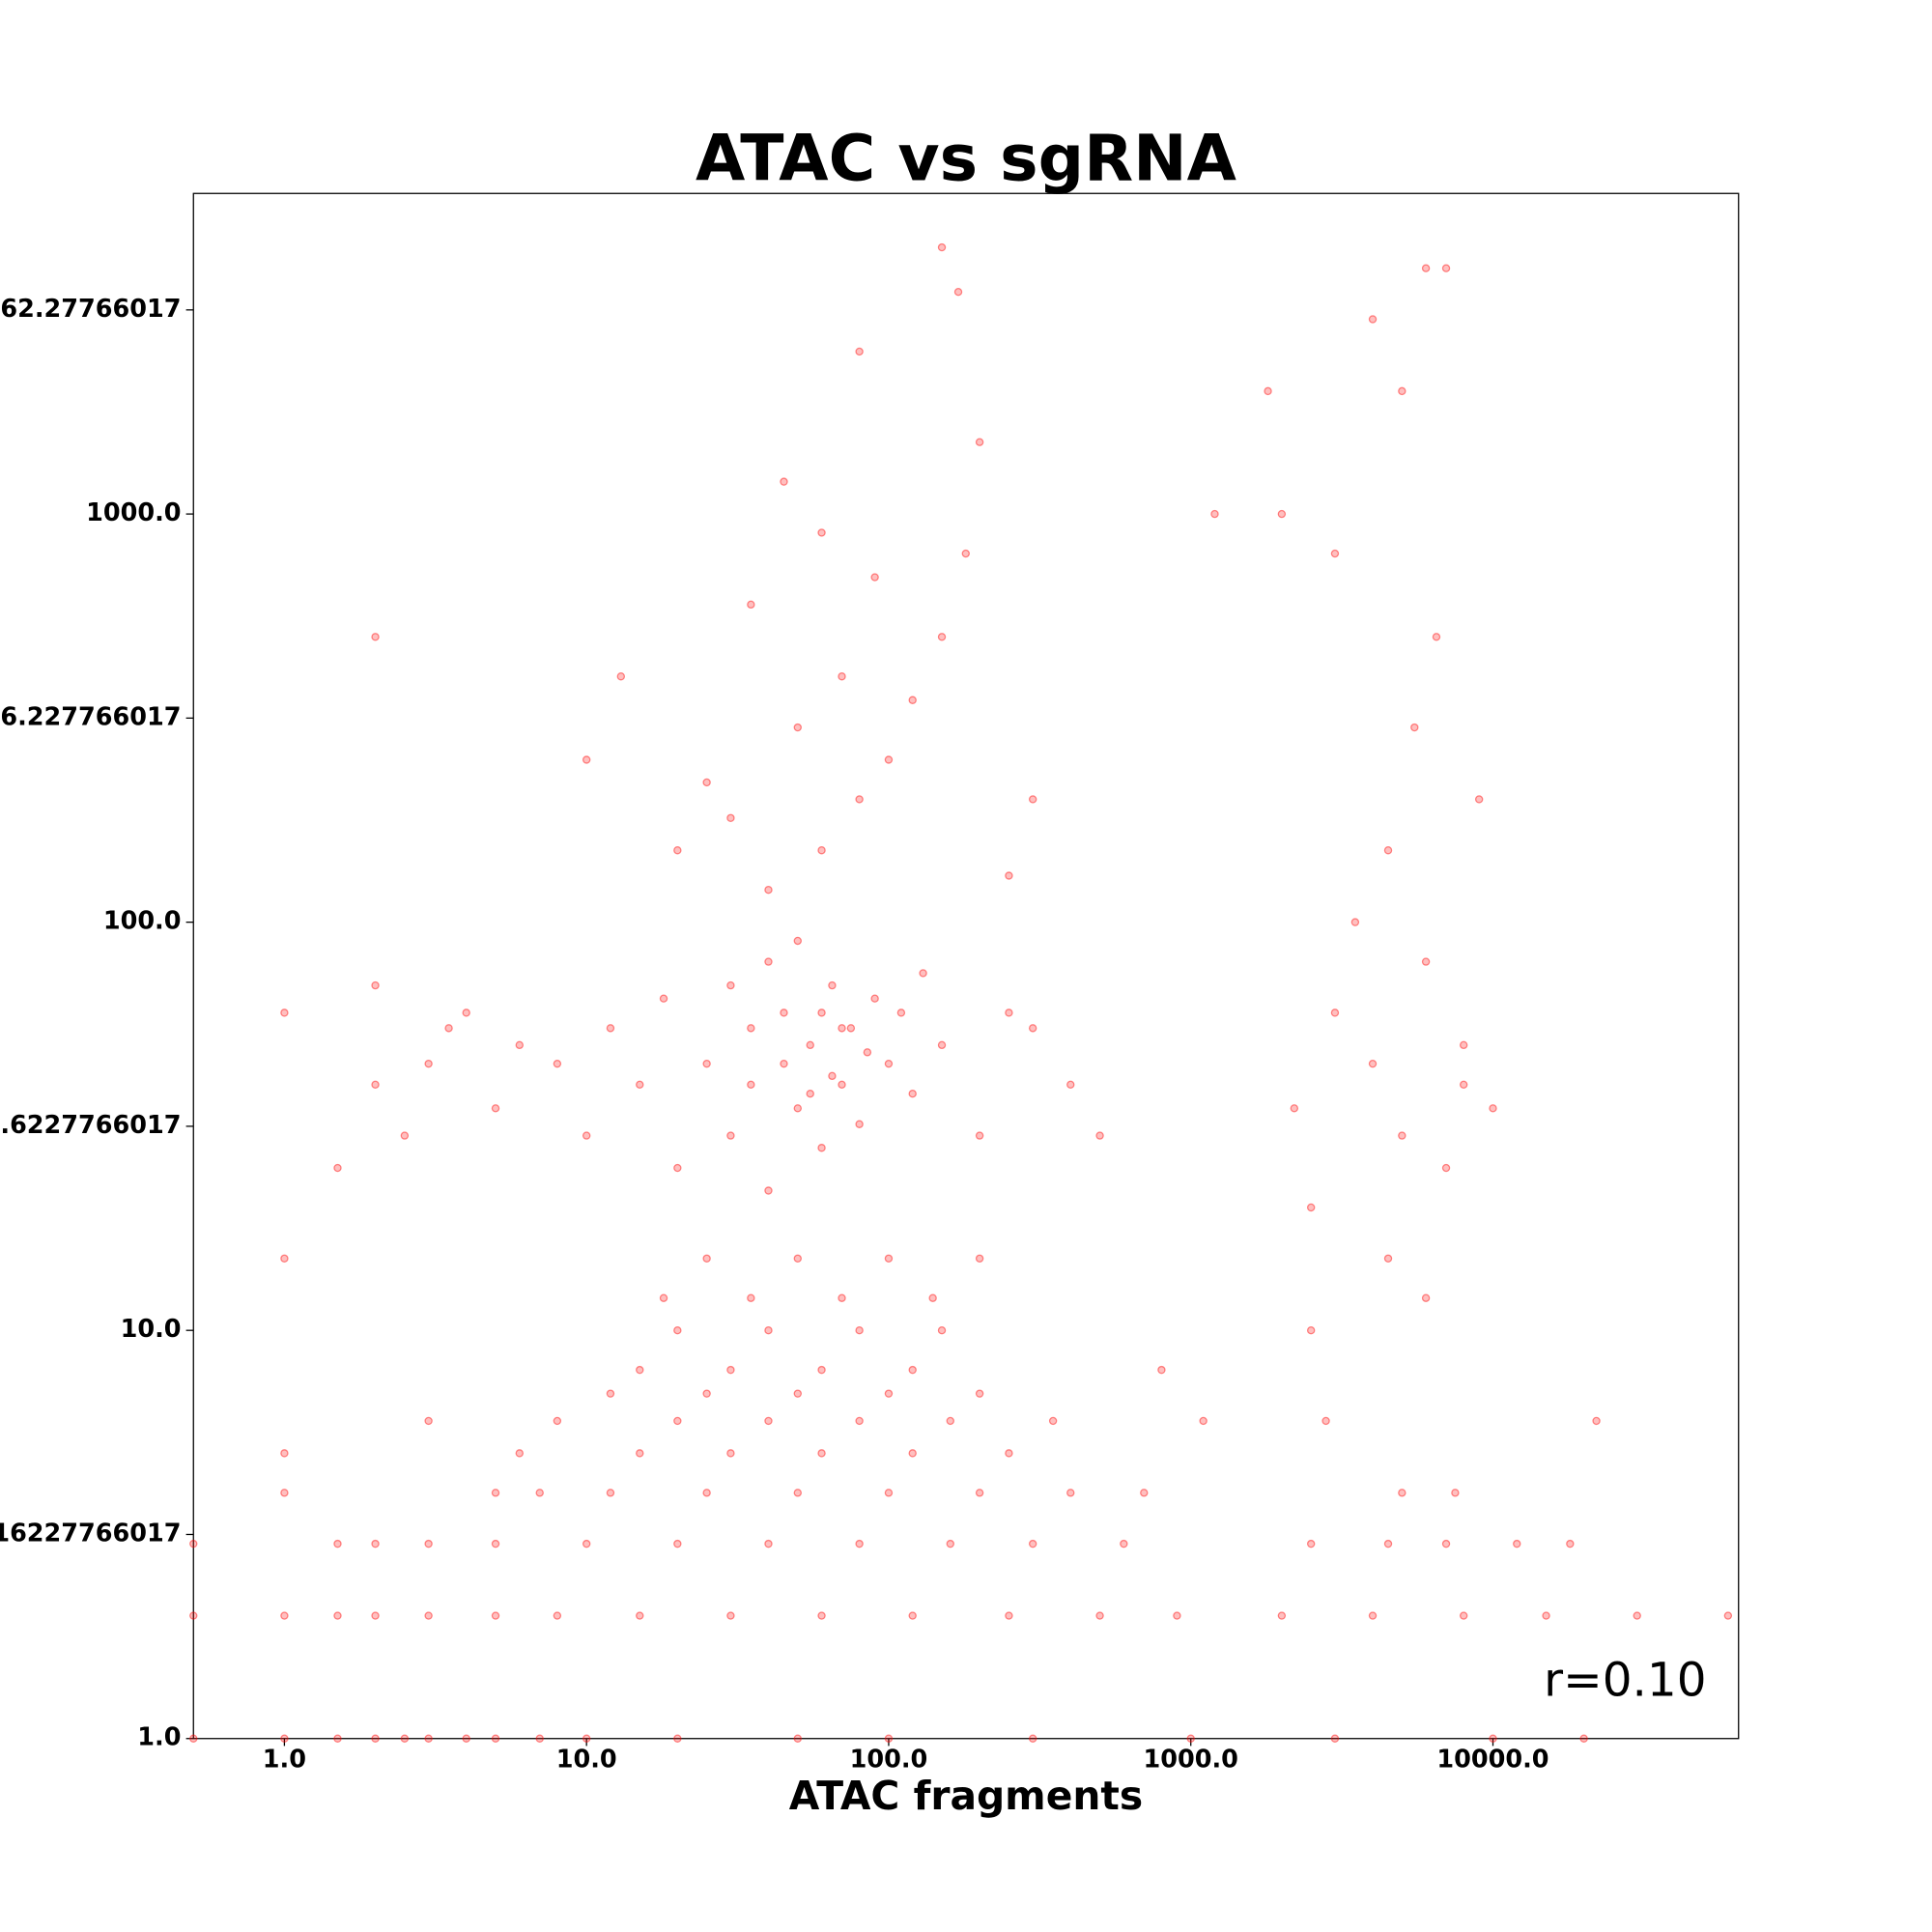 The width and height of the screenshot is (1932, 1932). I want to click on y-tick-label: 100.0, so click(142, 921).